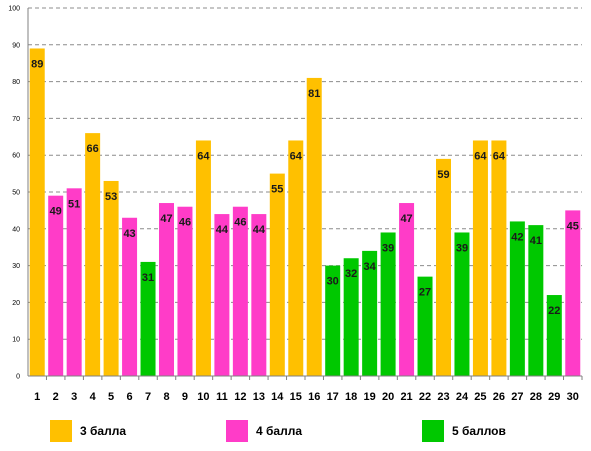  I want to click on y-tick-label: 20, so click(16, 303).